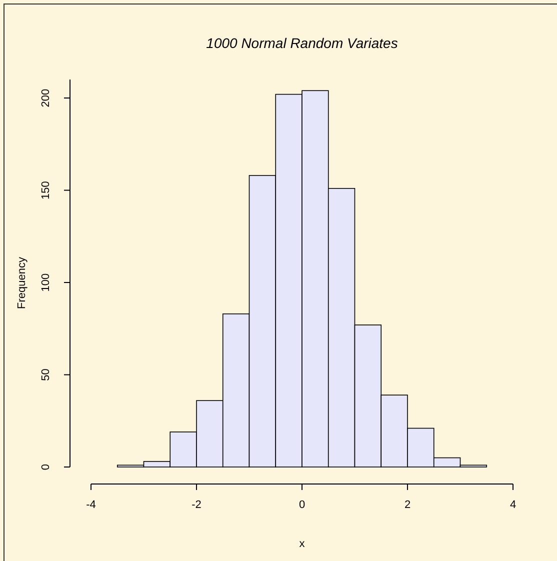 This screenshot has width=557, height=561. I want to click on y-axis-title: Frequency, so click(22, 282).